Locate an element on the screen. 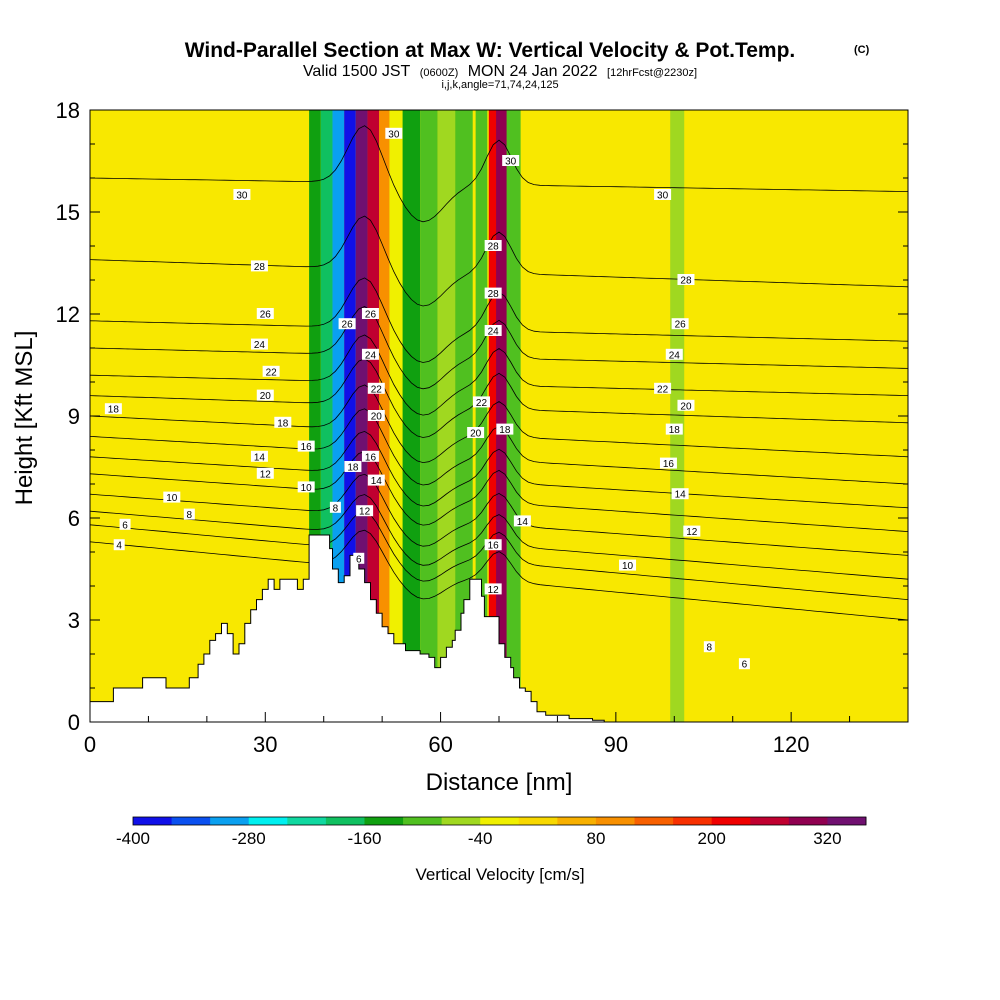 The image size is (1000, 1000). contour-label: 16 is located at coordinates (668, 463).